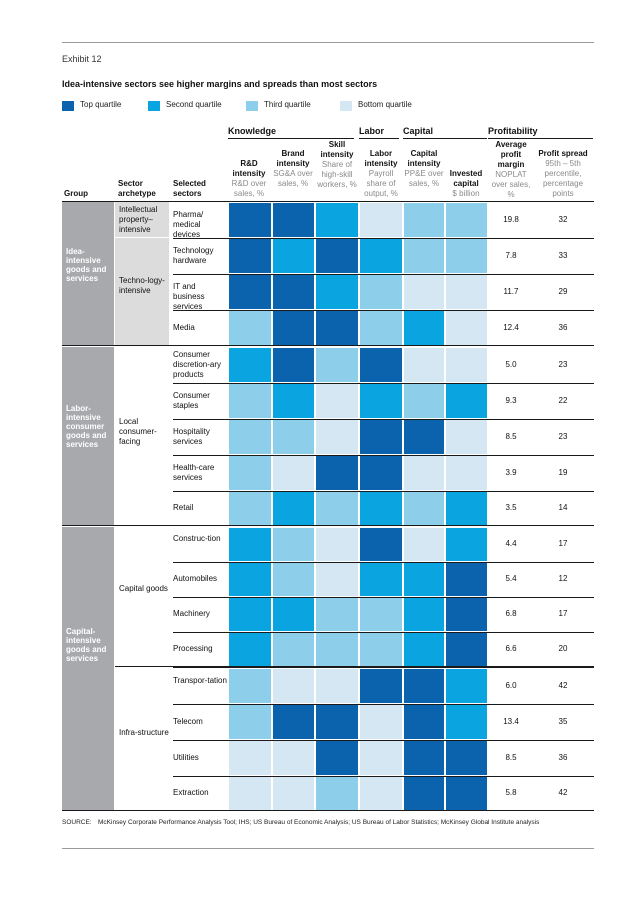  Describe the element at coordinates (287, 104) in the screenshot. I see `legend-label: Third quartile` at that location.